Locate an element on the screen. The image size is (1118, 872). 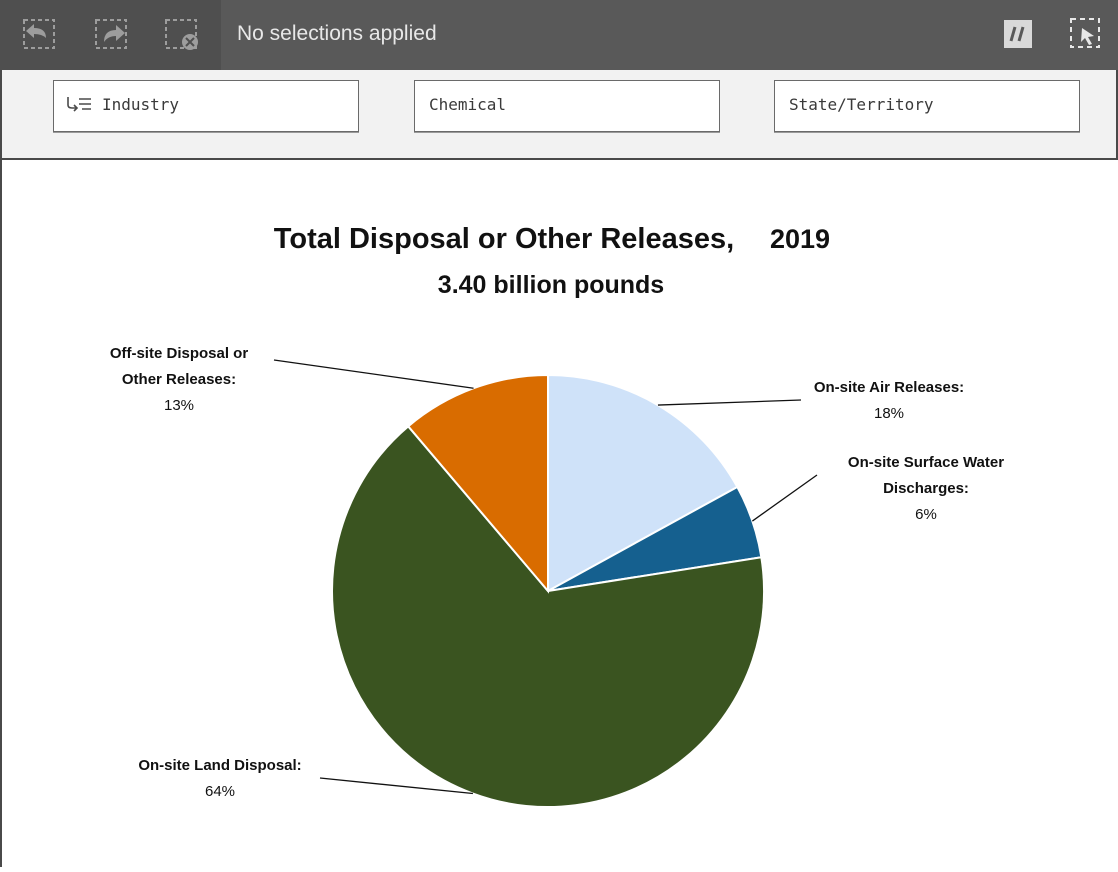
back-button is located at coordinates (40, 34).